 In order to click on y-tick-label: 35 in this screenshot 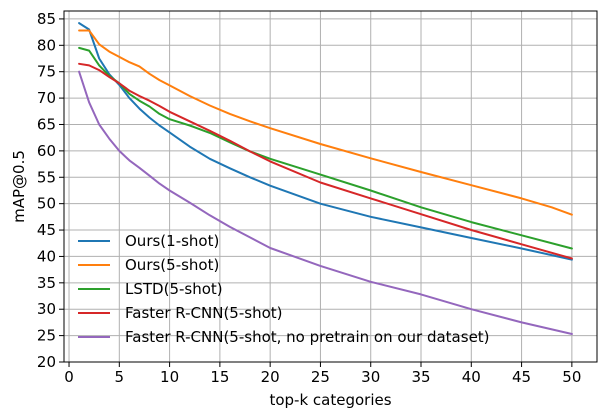, I will do `click(46, 283)`.